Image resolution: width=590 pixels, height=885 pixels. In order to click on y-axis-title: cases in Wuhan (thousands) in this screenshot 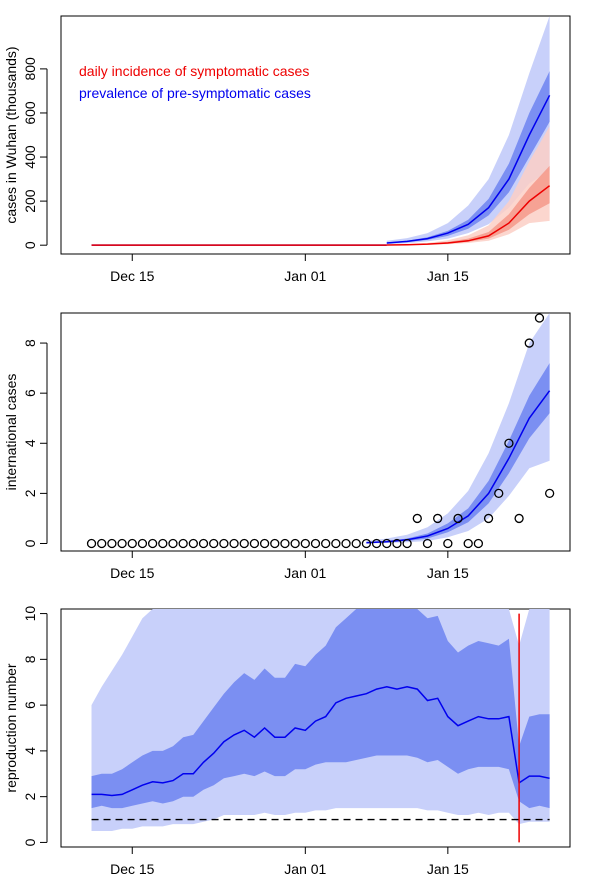, I will do `click(11, 134)`.